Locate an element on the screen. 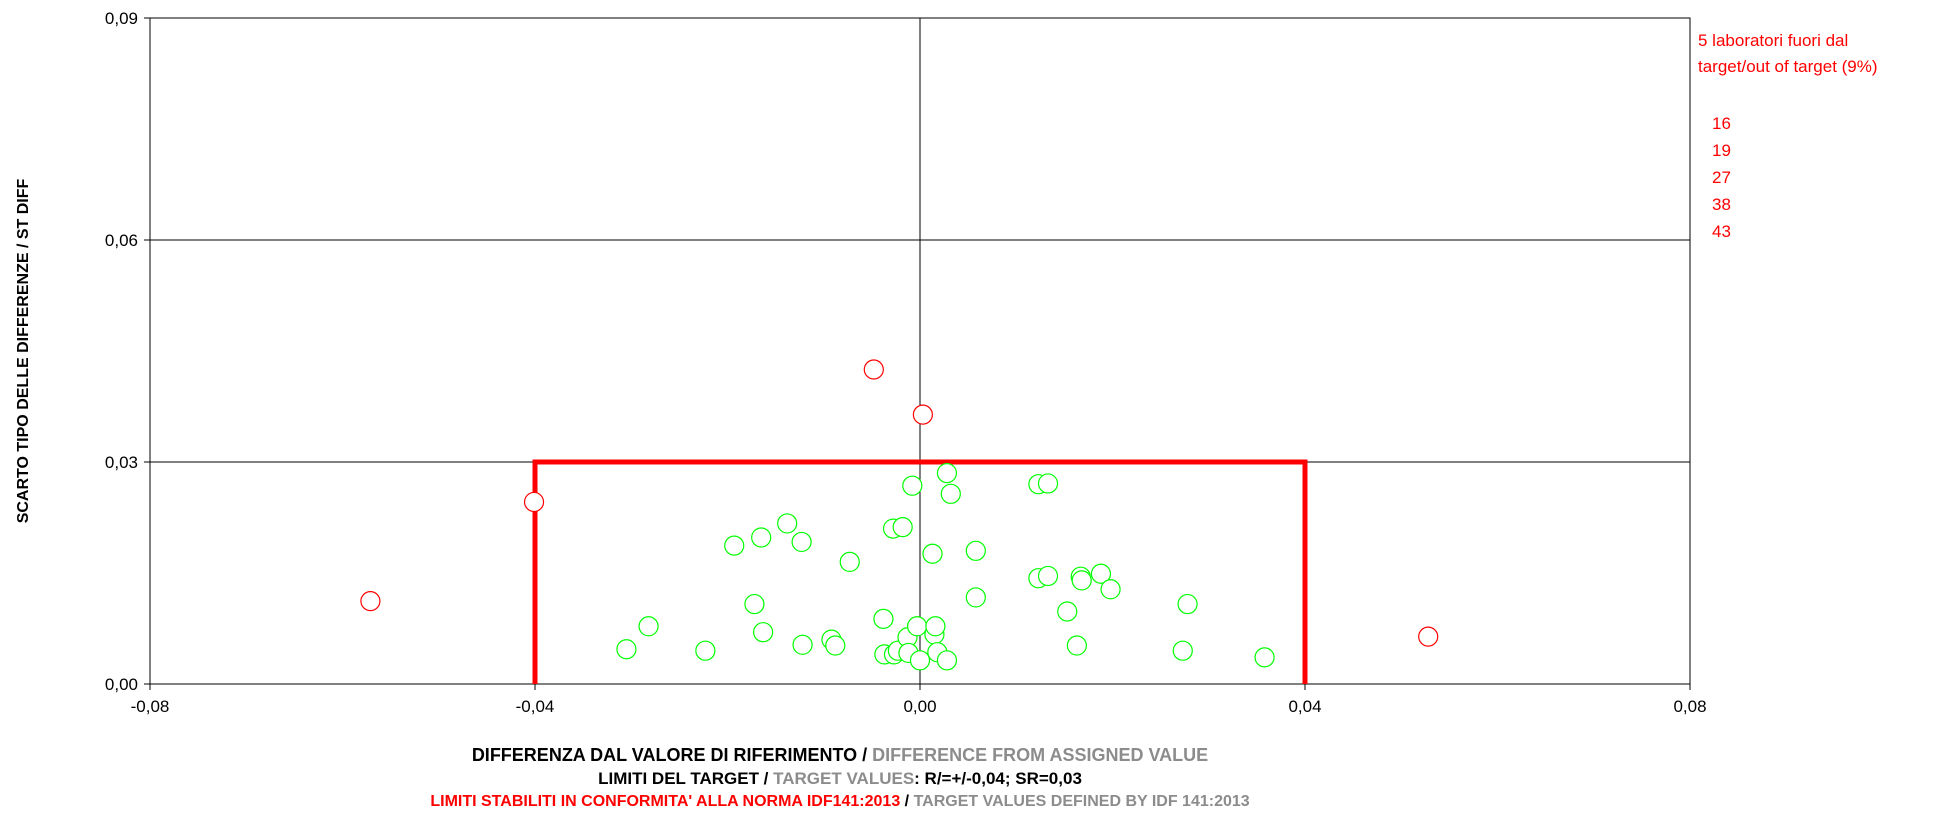  out-of-target-lab-list: 16 19 27 38 43 is located at coordinates (1721, 177).